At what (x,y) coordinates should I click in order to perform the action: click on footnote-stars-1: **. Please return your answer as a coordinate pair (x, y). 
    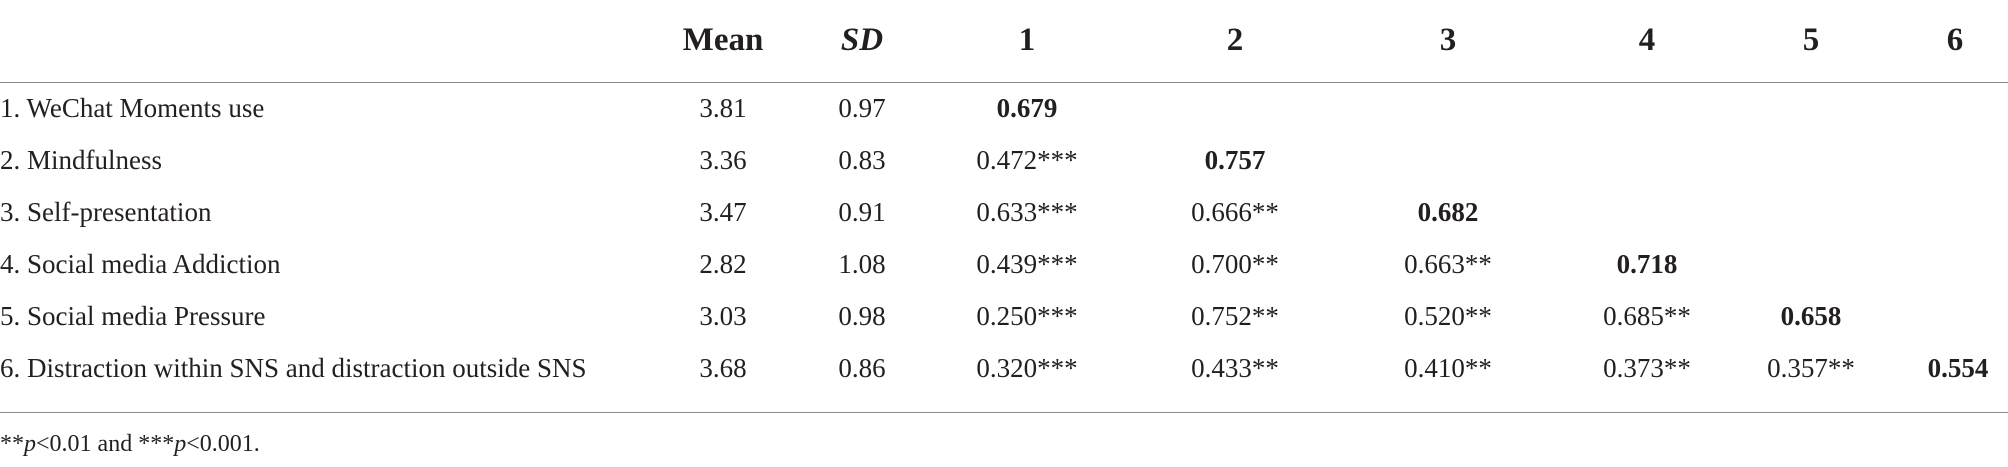
    Looking at the image, I should click on (12, 444).